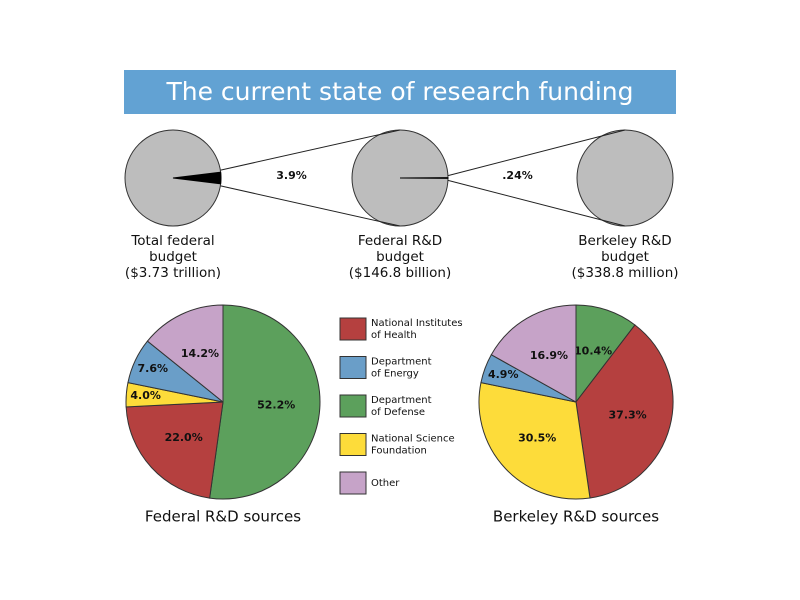  Describe the element at coordinates (153, 368) in the screenshot. I see `slice-label: 7.6%` at that location.